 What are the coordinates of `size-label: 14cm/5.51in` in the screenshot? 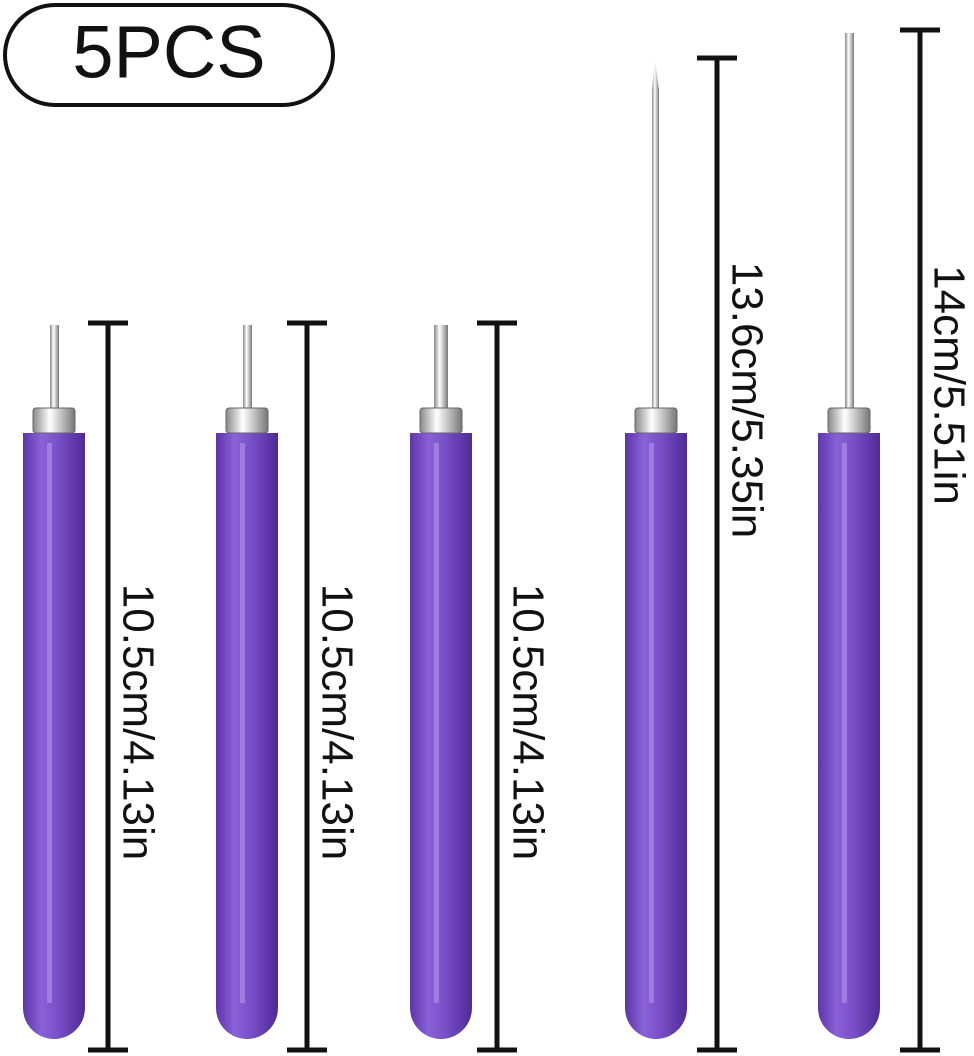 It's located at (948, 385).